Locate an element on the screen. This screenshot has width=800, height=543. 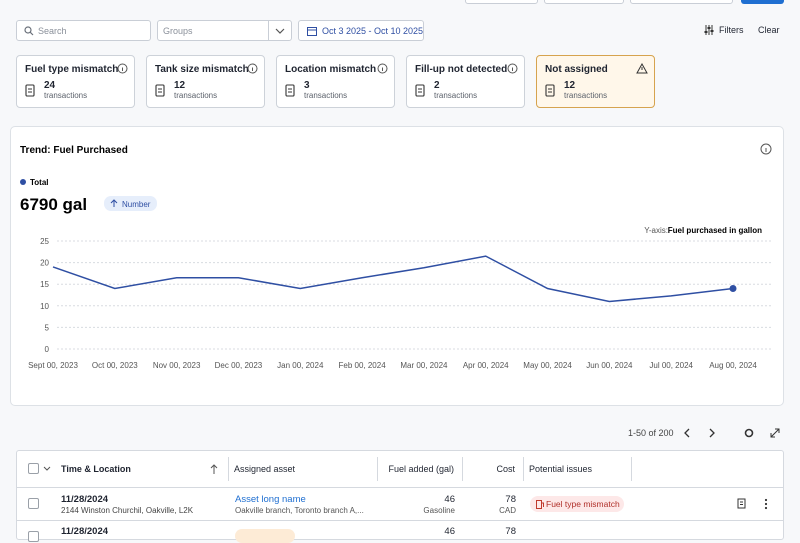
search-icon is located at coordinates (29, 31).